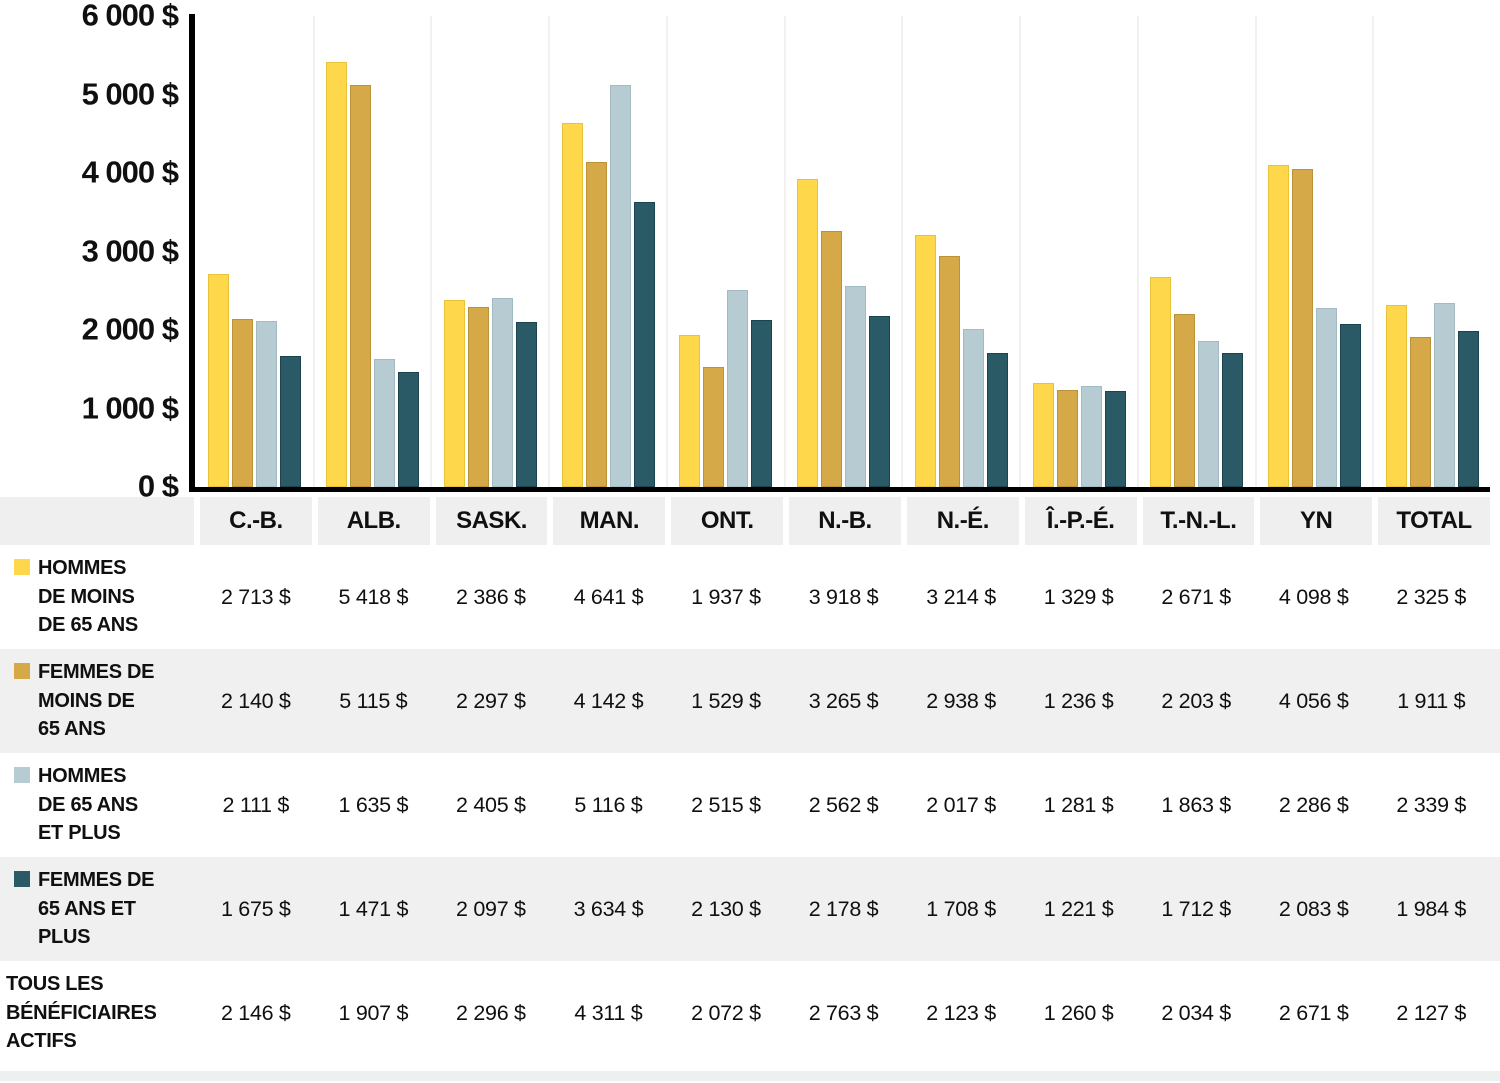 The height and width of the screenshot is (1083, 1500). Describe the element at coordinates (491, 804) in the screenshot. I see `value-cell: 2 405 $` at that location.